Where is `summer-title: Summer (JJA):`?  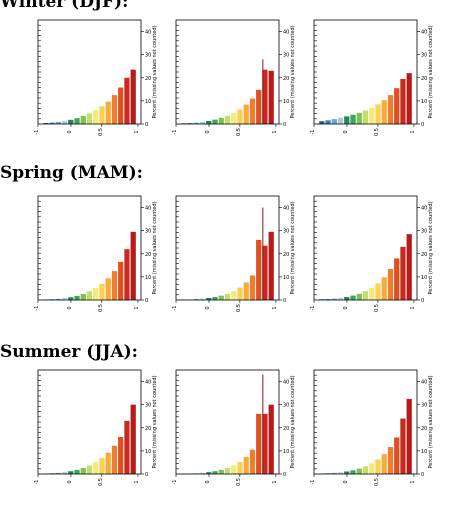 summer-title: Summer (JJA): is located at coordinates (69, 352).